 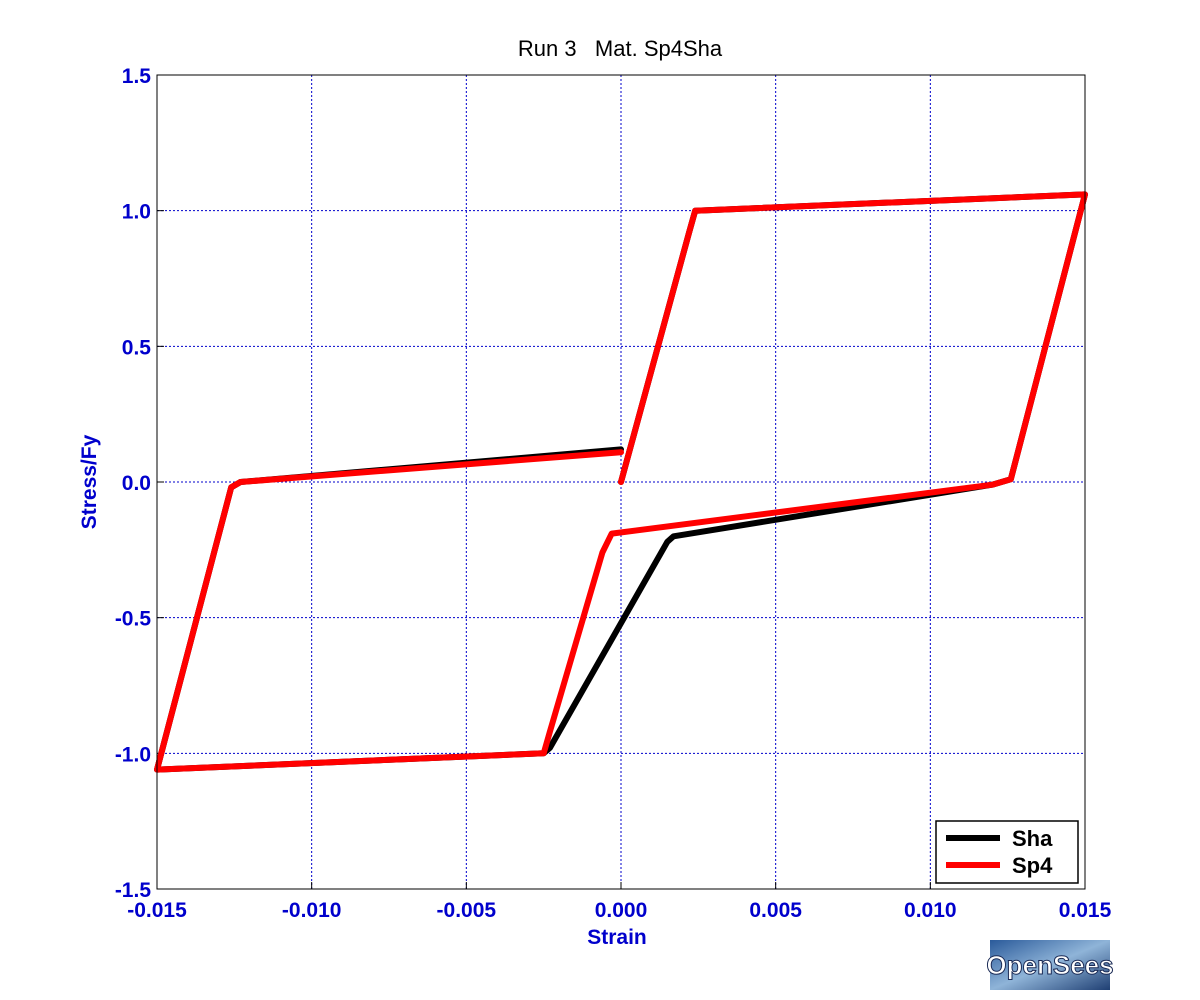 What do you see at coordinates (1085, 910) in the screenshot?
I see `x-tick-label: 0.015` at bounding box center [1085, 910].